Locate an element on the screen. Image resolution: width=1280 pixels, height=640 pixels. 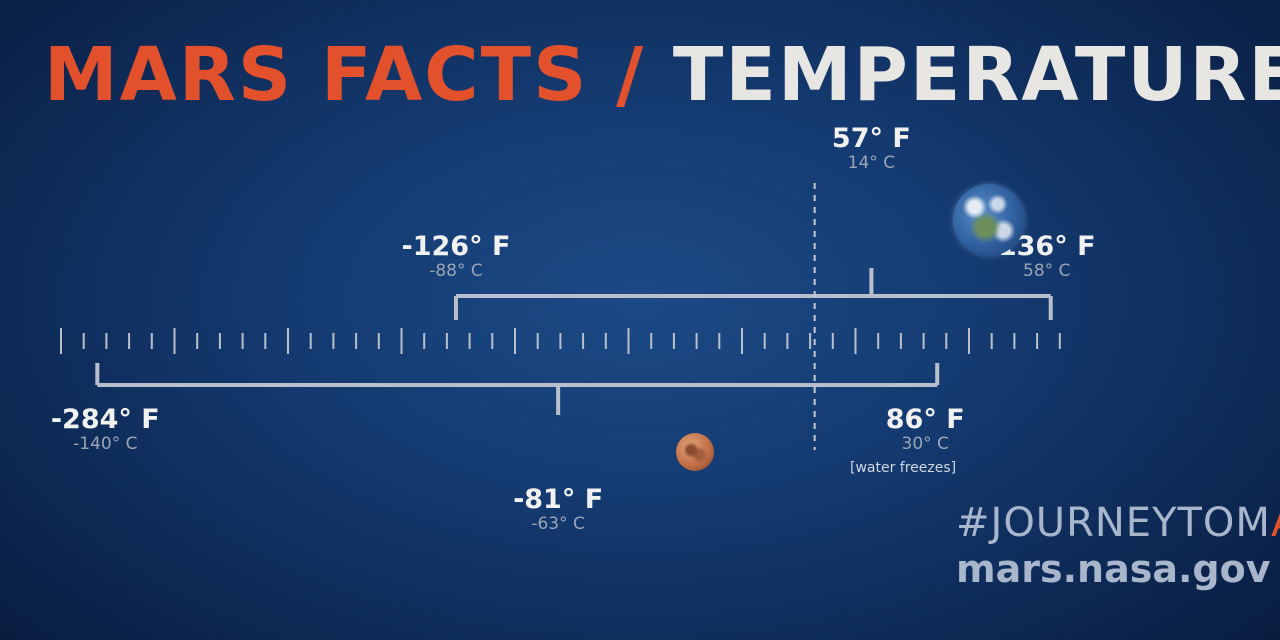
earth-max-c: 58° C is located at coordinates (1047, 271).